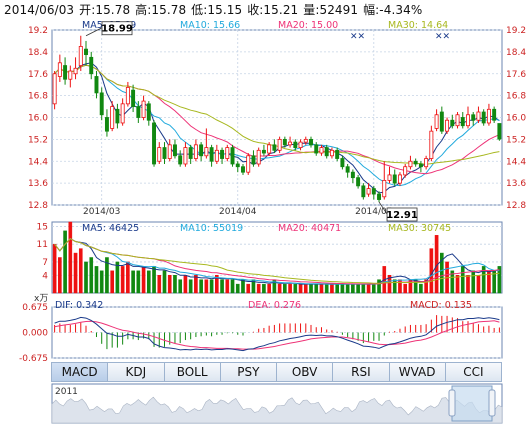 This screenshot has height=427, width=529. I want to click on price-tick-left: 17.6, so click(38, 75).